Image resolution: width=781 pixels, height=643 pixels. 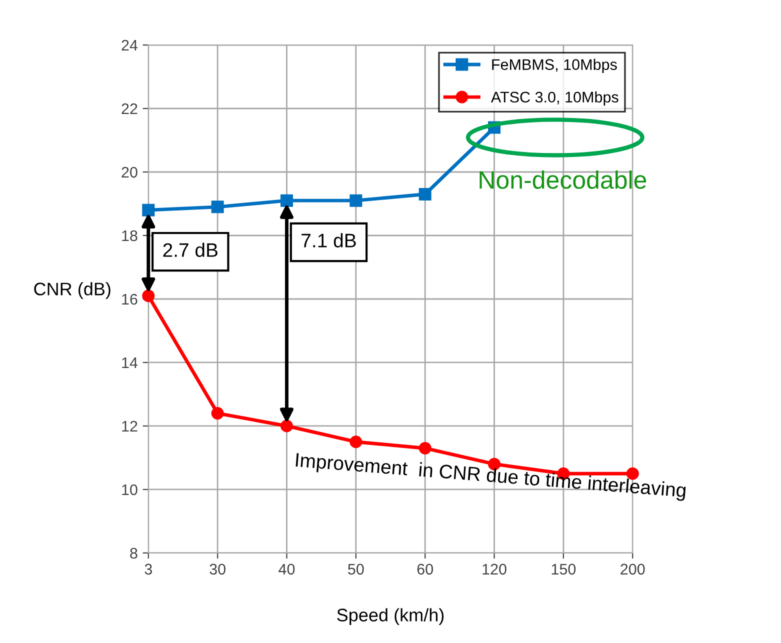 What do you see at coordinates (130, 363) in the screenshot?
I see `y-tick-label: 14` at bounding box center [130, 363].